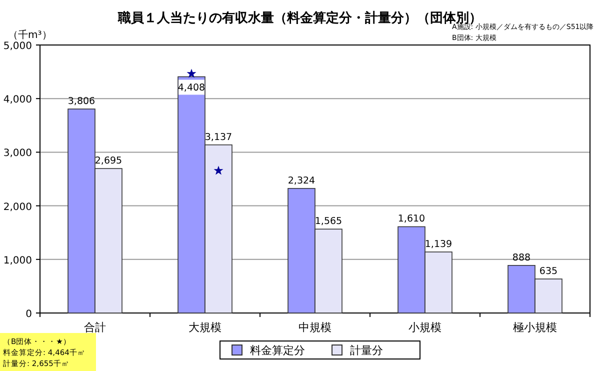 The height and width of the screenshot is (371, 600). What do you see at coordinates (277, 350) in the screenshot?
I see `legend-label: 料金算定分` at bounding box center [277, 350].